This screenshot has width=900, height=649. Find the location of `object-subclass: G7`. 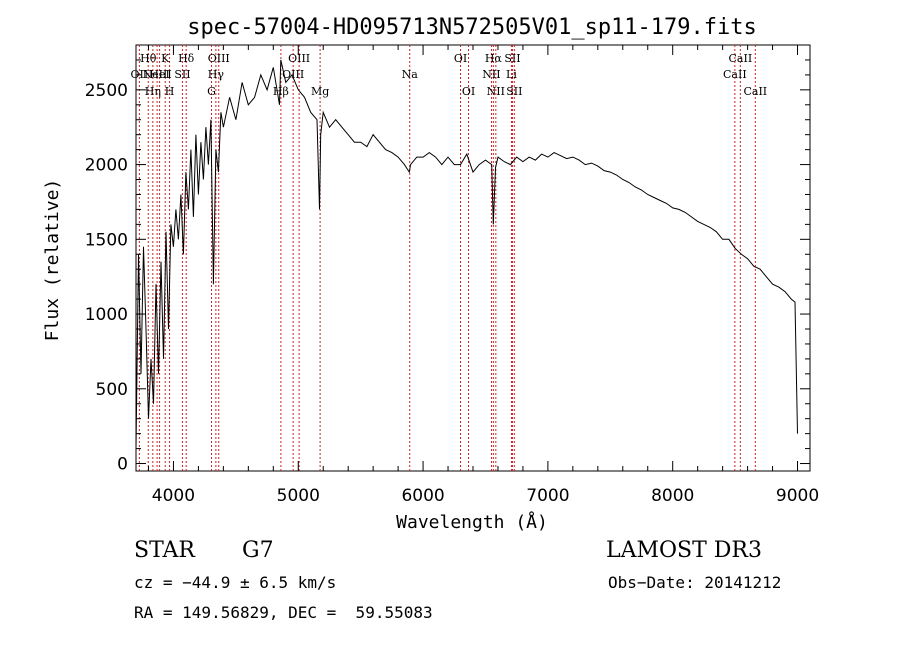

object-subclass: G7 is located at coordinates (258, 550).